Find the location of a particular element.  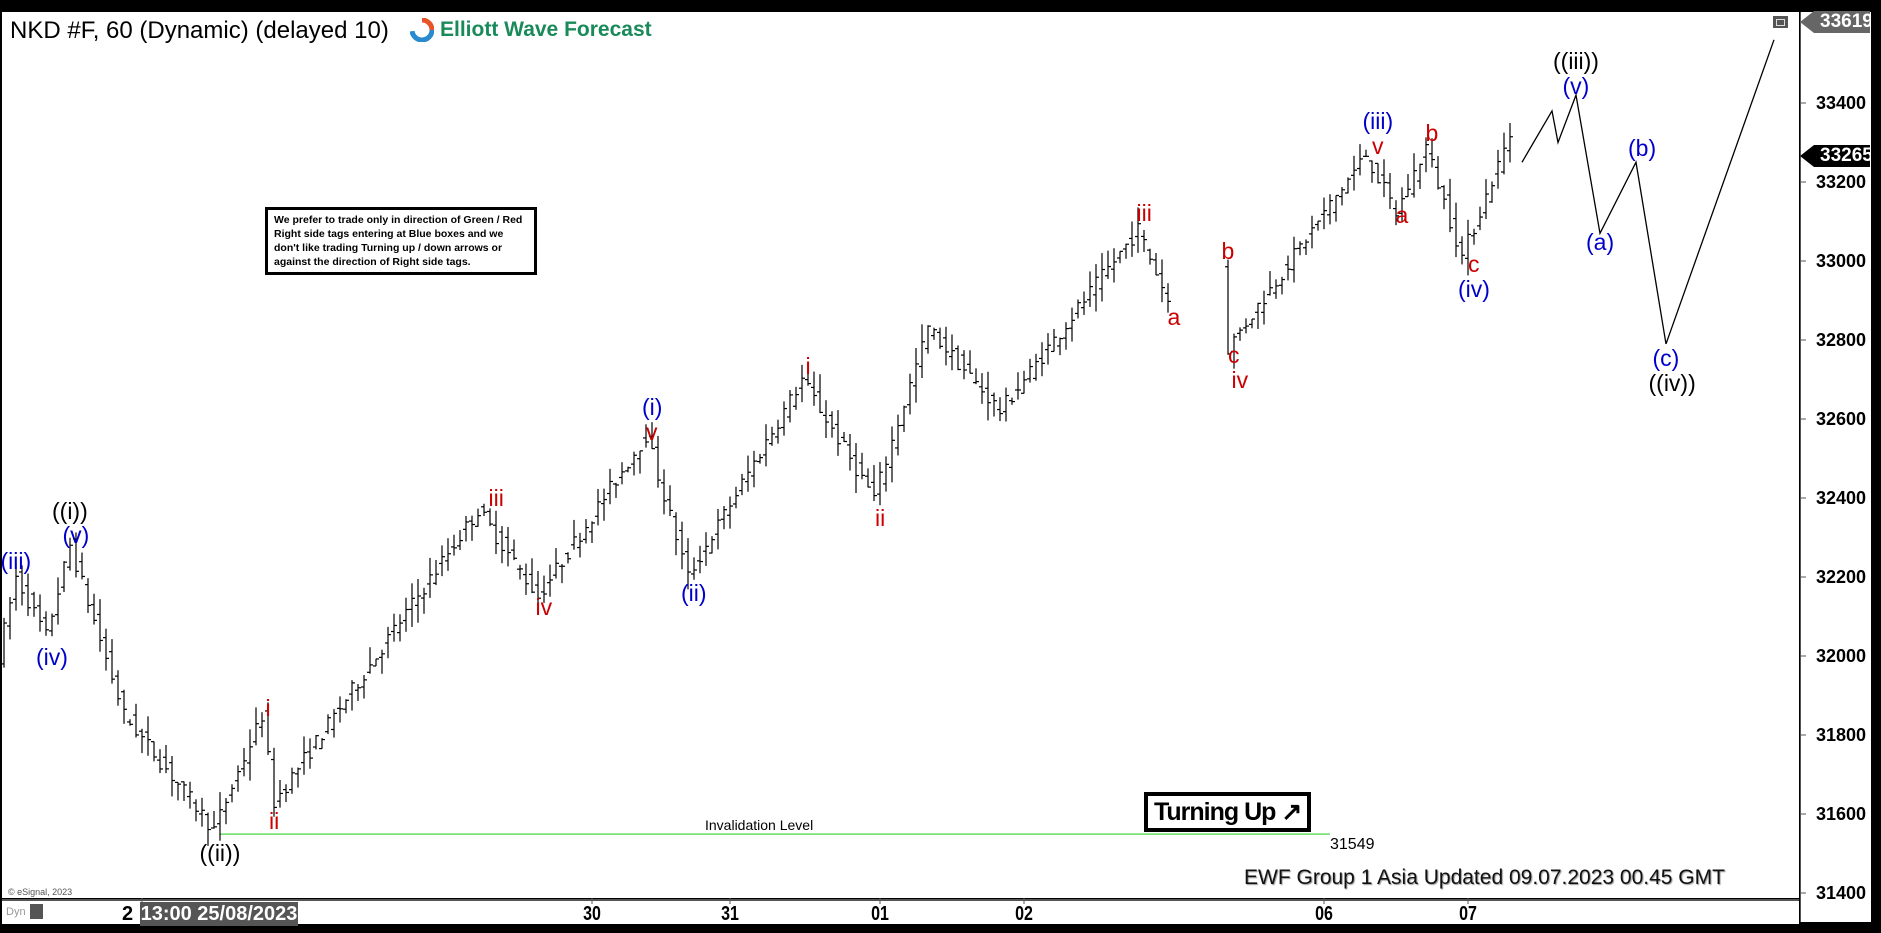

dyn-toggle-icon is located at coordinates (36, 911).